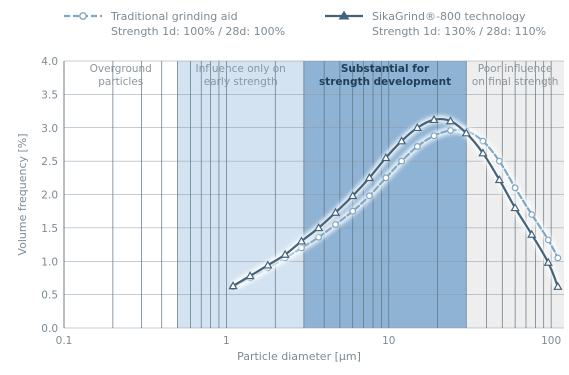  I want to click on x-tick-label: 100, so click(551, 341).